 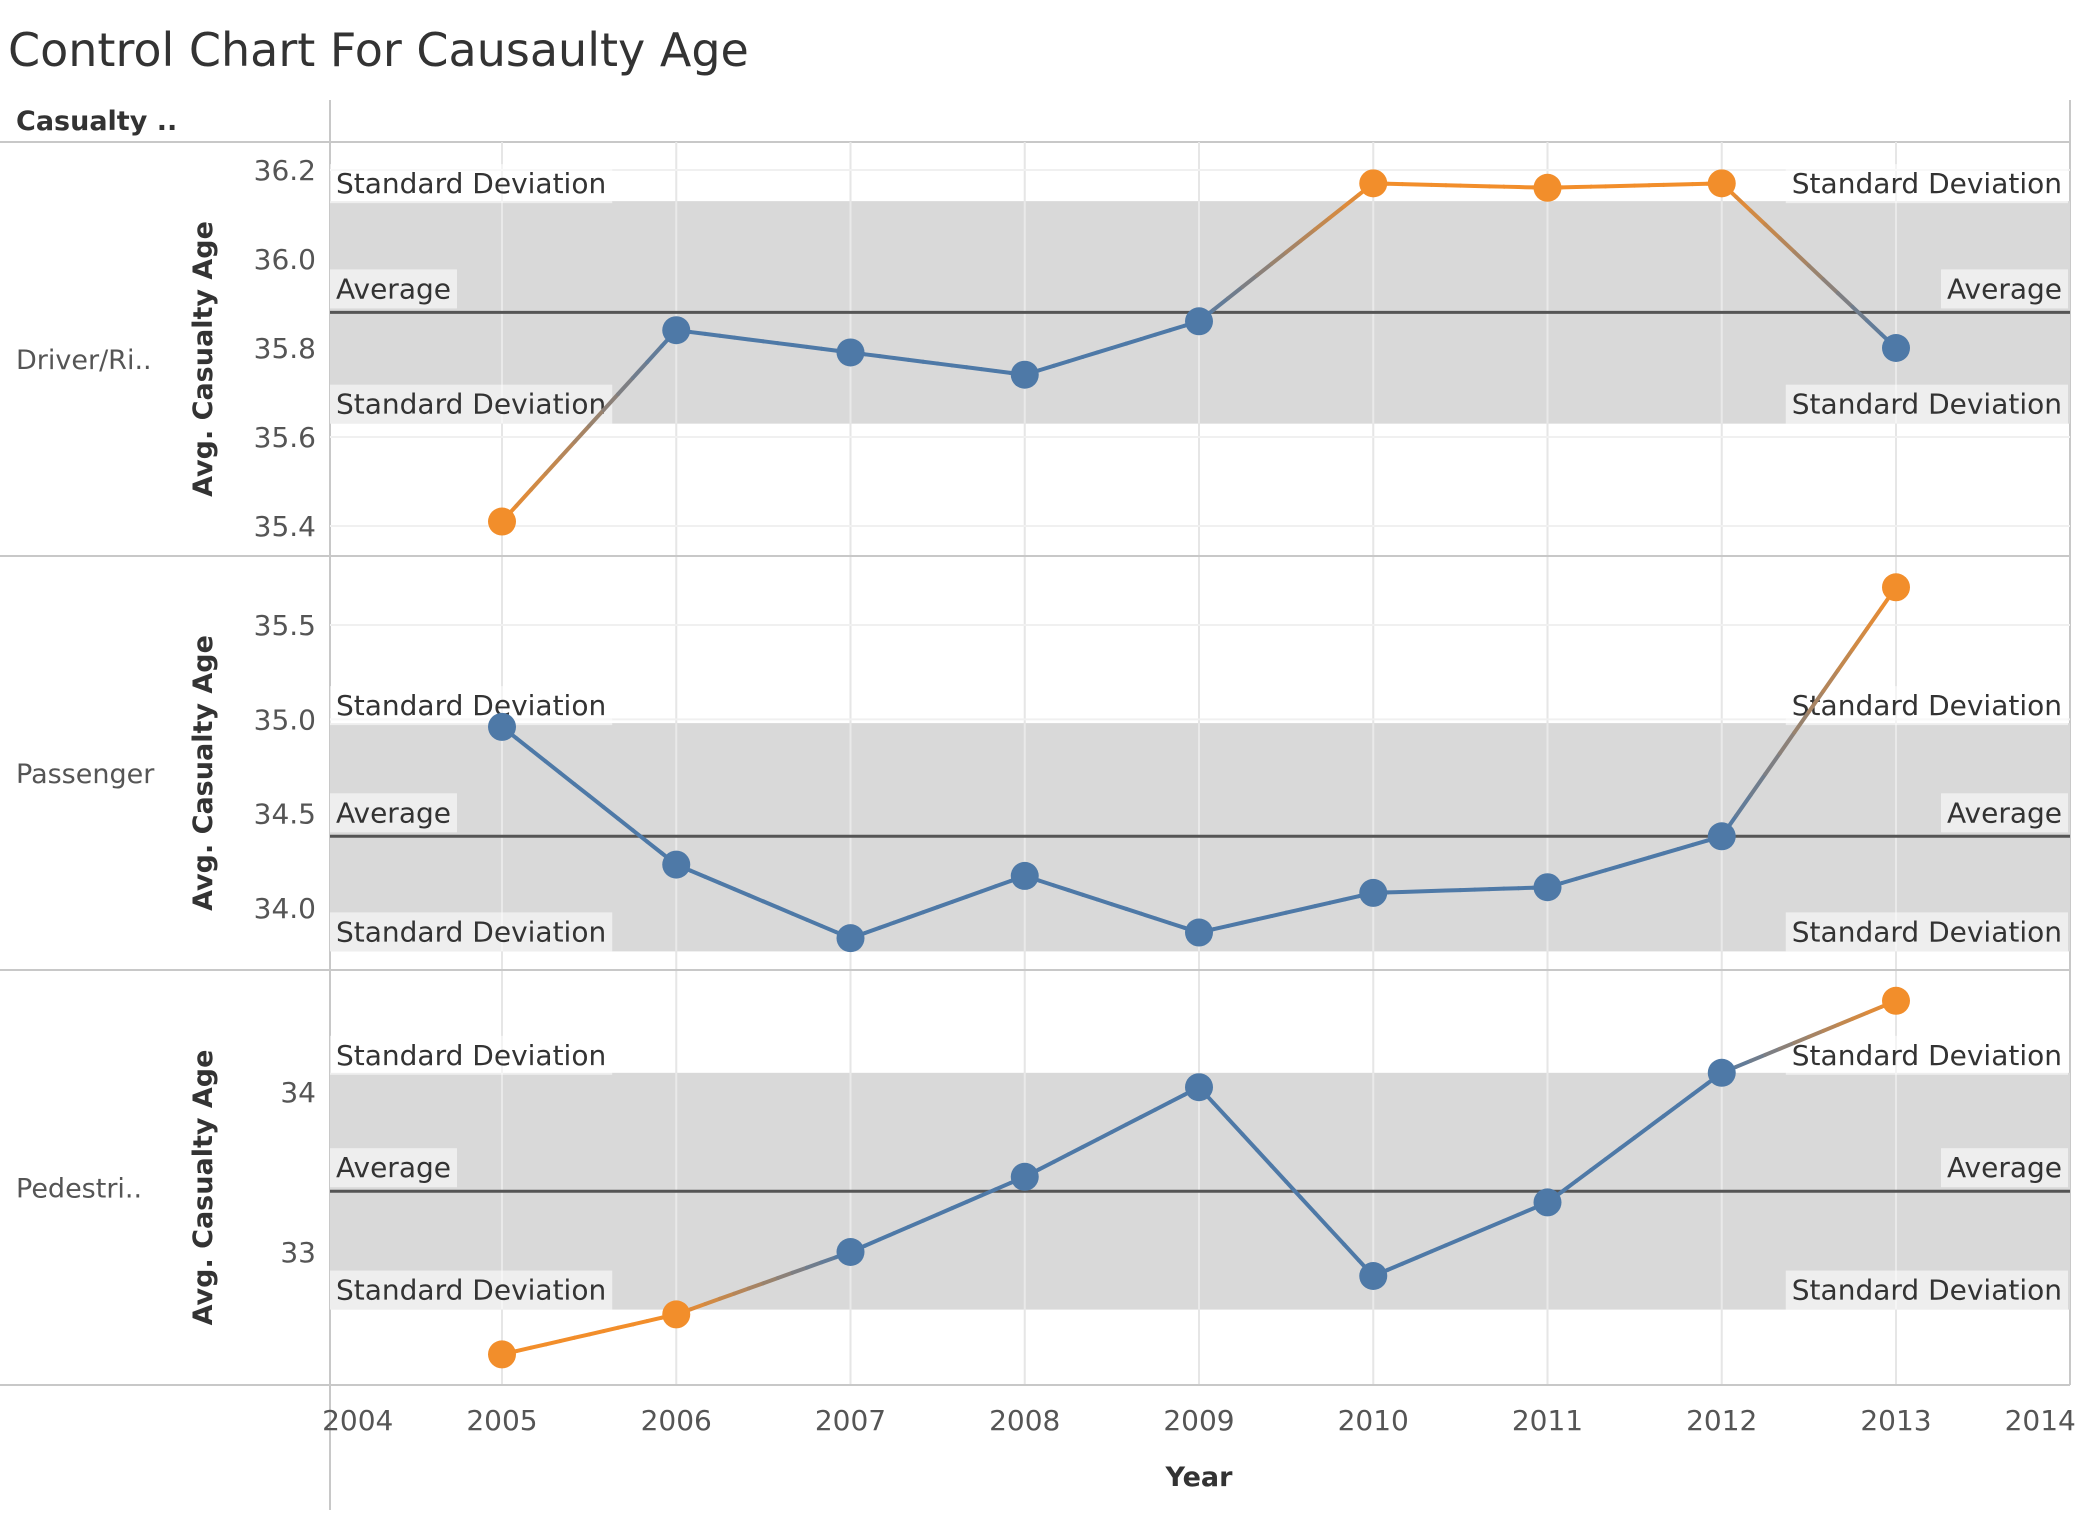 What do you see at coordinates (285, 259) in the screenshot?
I see `y-tick-label: 36.0` at bounding box center [285, 259].